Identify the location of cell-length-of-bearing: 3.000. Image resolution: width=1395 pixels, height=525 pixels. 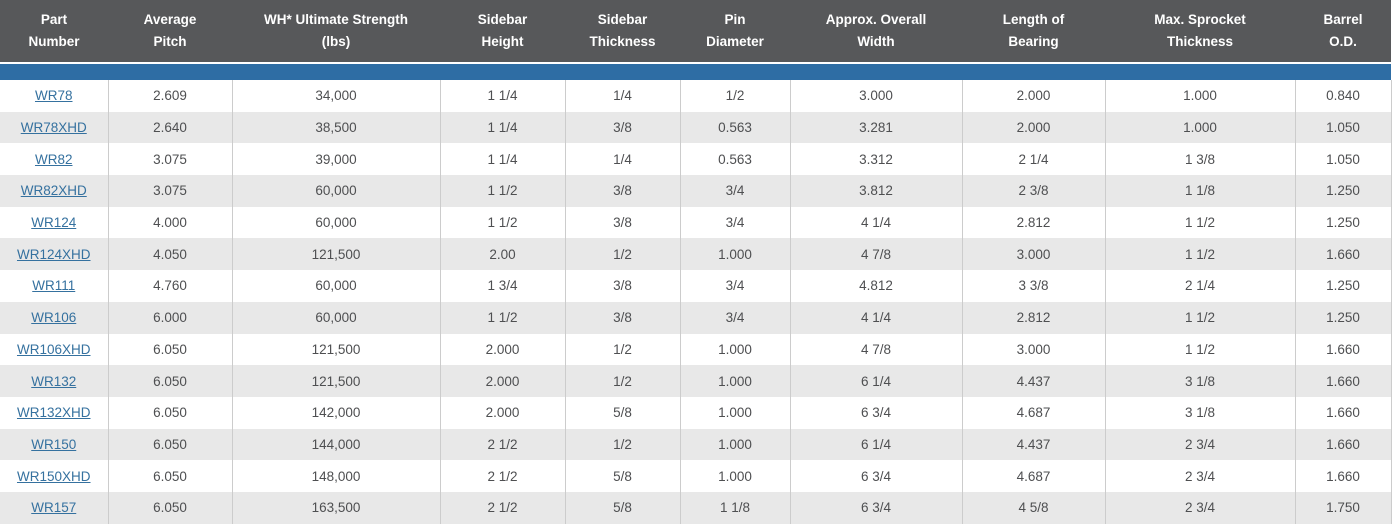
(1034, 349).